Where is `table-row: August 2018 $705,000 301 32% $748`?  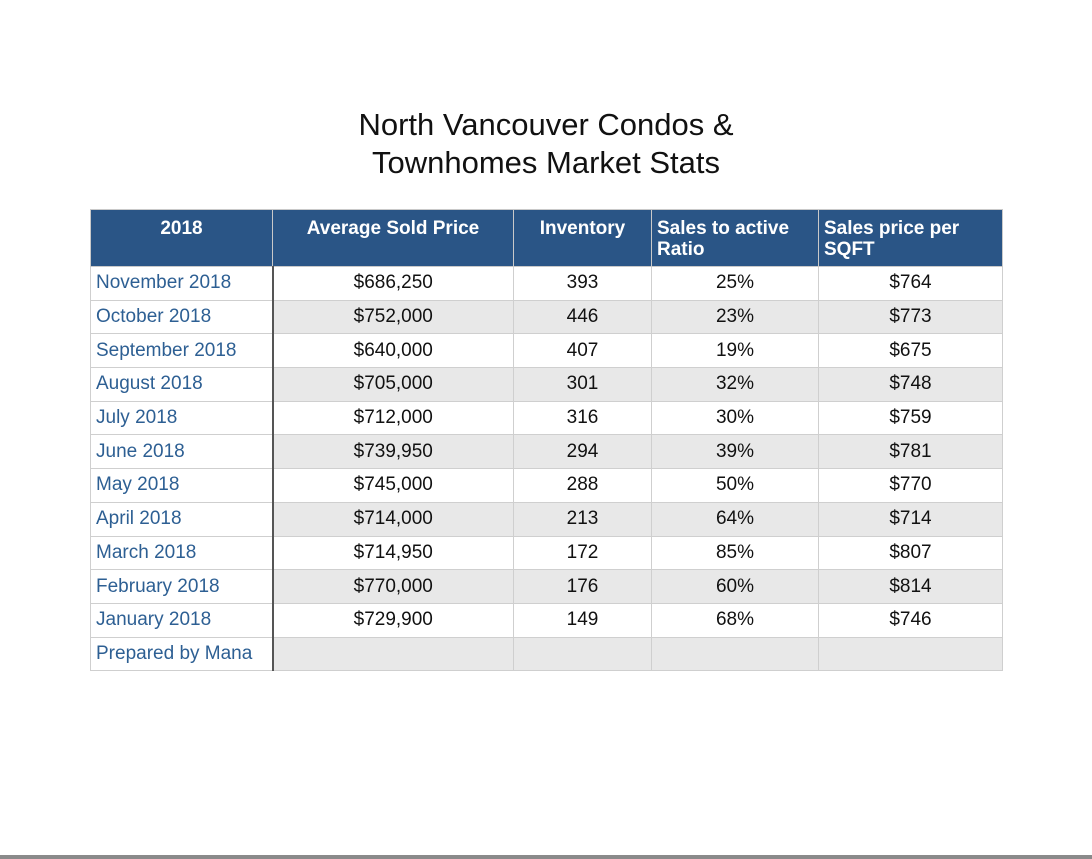
table-row: August 2018 $705,000 301 32% $748 is located at coordinates (546, 384).